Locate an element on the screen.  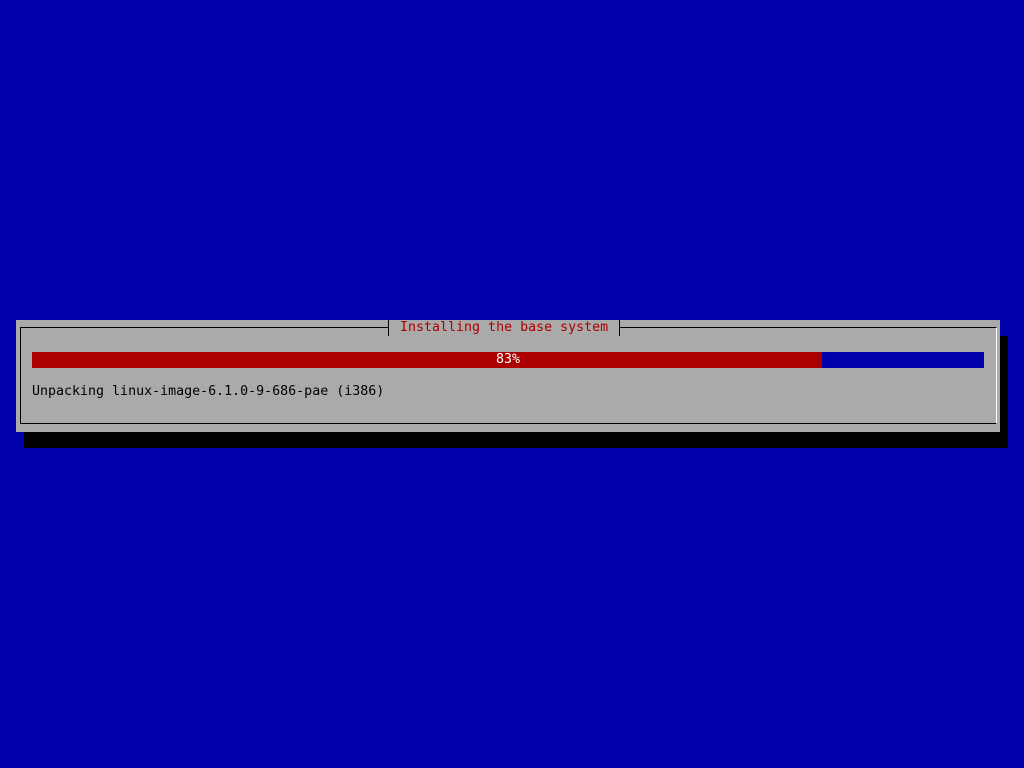
dialog-frame is located at coordinates (508, 375).